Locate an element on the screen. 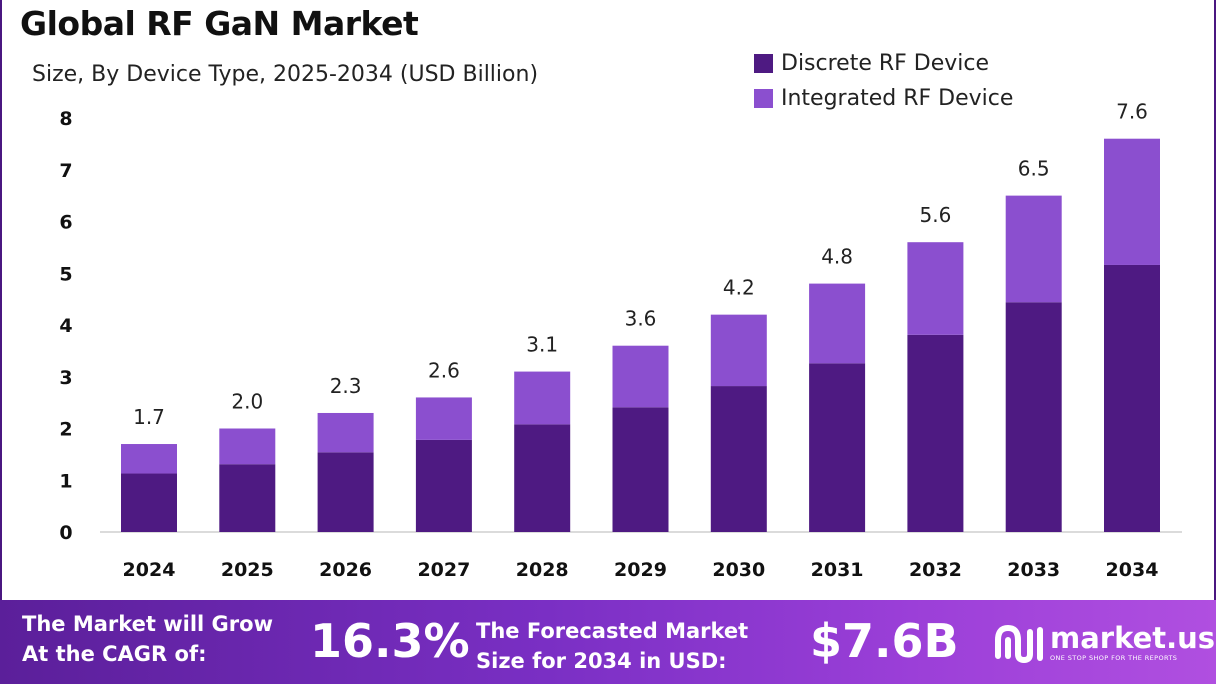 The image size is (1216, 684). legend-item-discrete: Discrete RF Device is located at coordinates (883, 63).